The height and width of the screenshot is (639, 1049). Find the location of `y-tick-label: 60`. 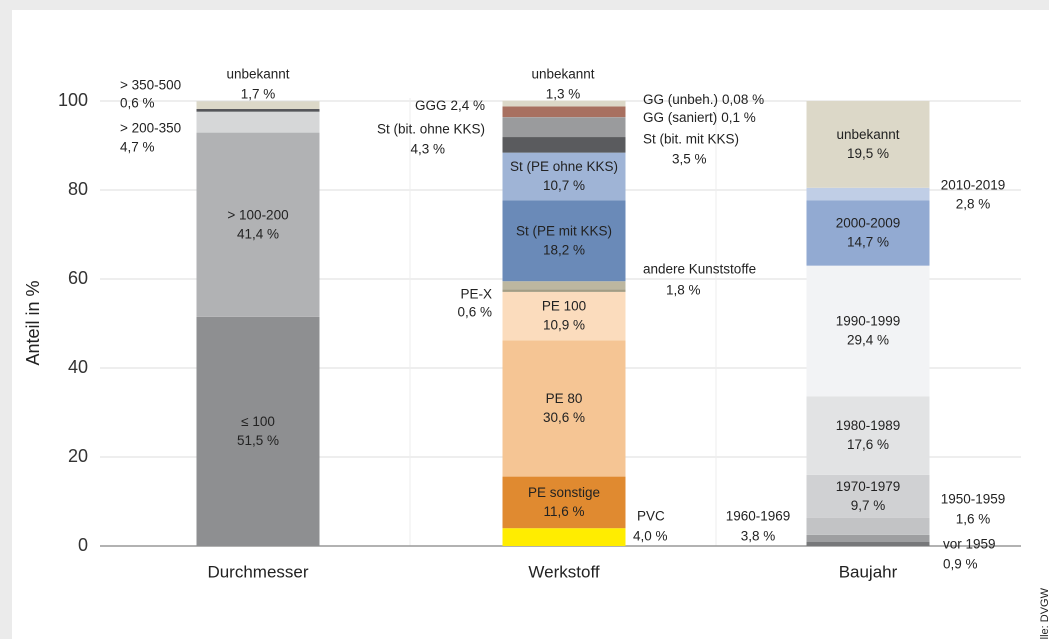

y-tick-label: 60 is located at coordinates (78, 278).